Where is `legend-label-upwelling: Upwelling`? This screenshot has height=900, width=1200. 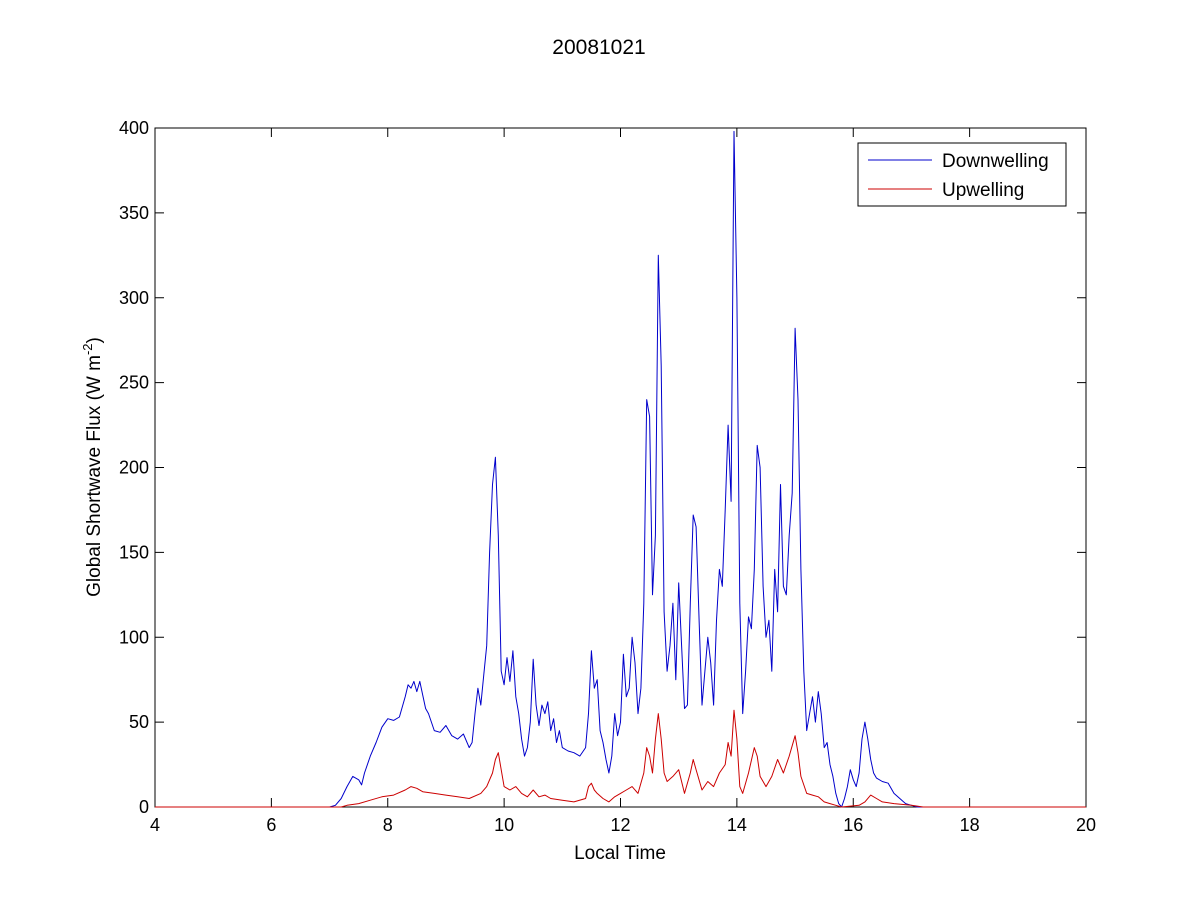 legend-label-upwelling: Upwelling is located at coordinates (983, 190).